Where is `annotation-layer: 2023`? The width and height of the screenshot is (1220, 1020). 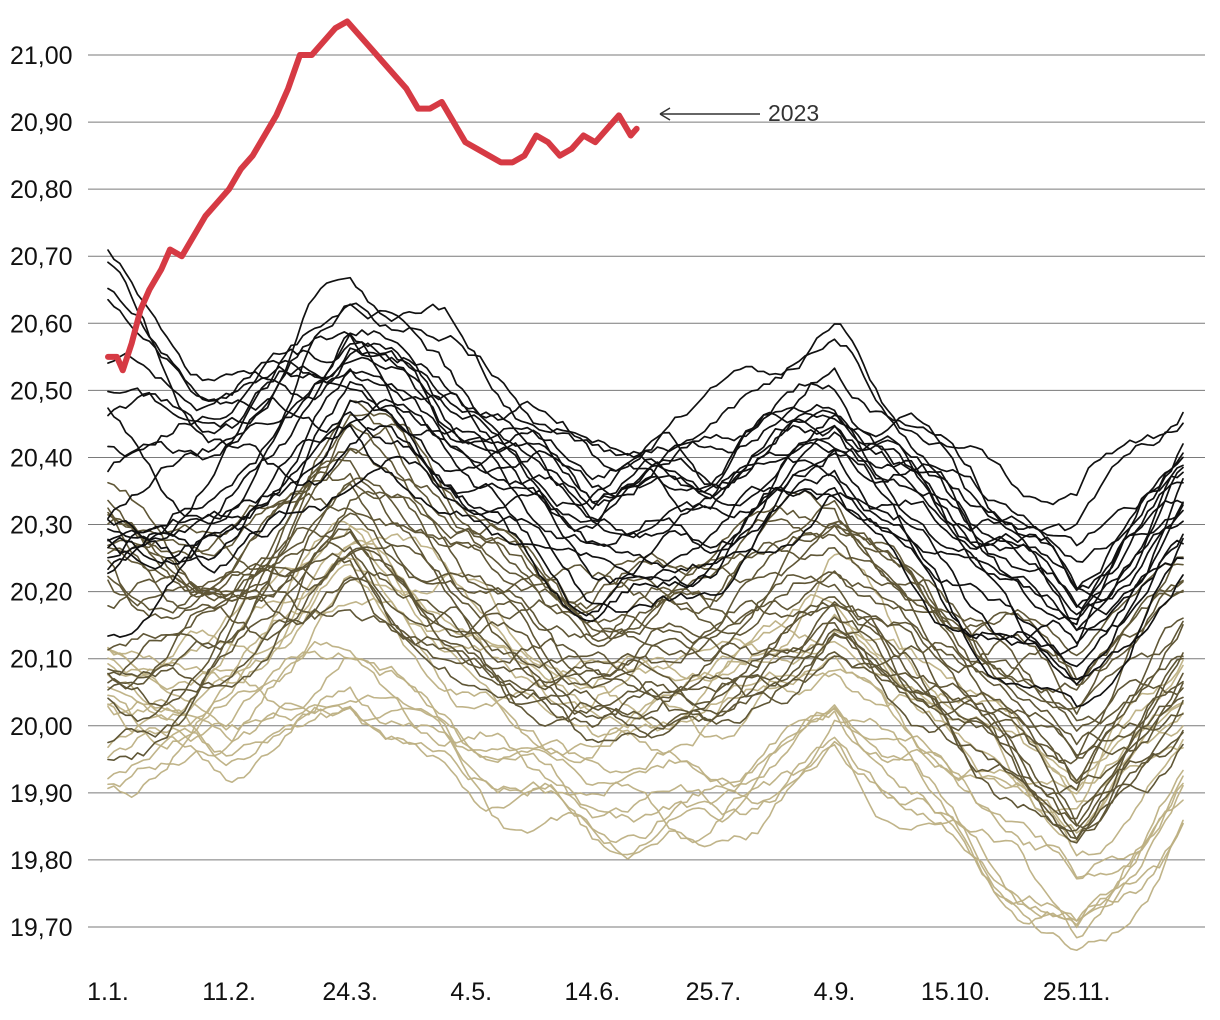 annotation-layer: 2023 is located at coordinates (739, 113).